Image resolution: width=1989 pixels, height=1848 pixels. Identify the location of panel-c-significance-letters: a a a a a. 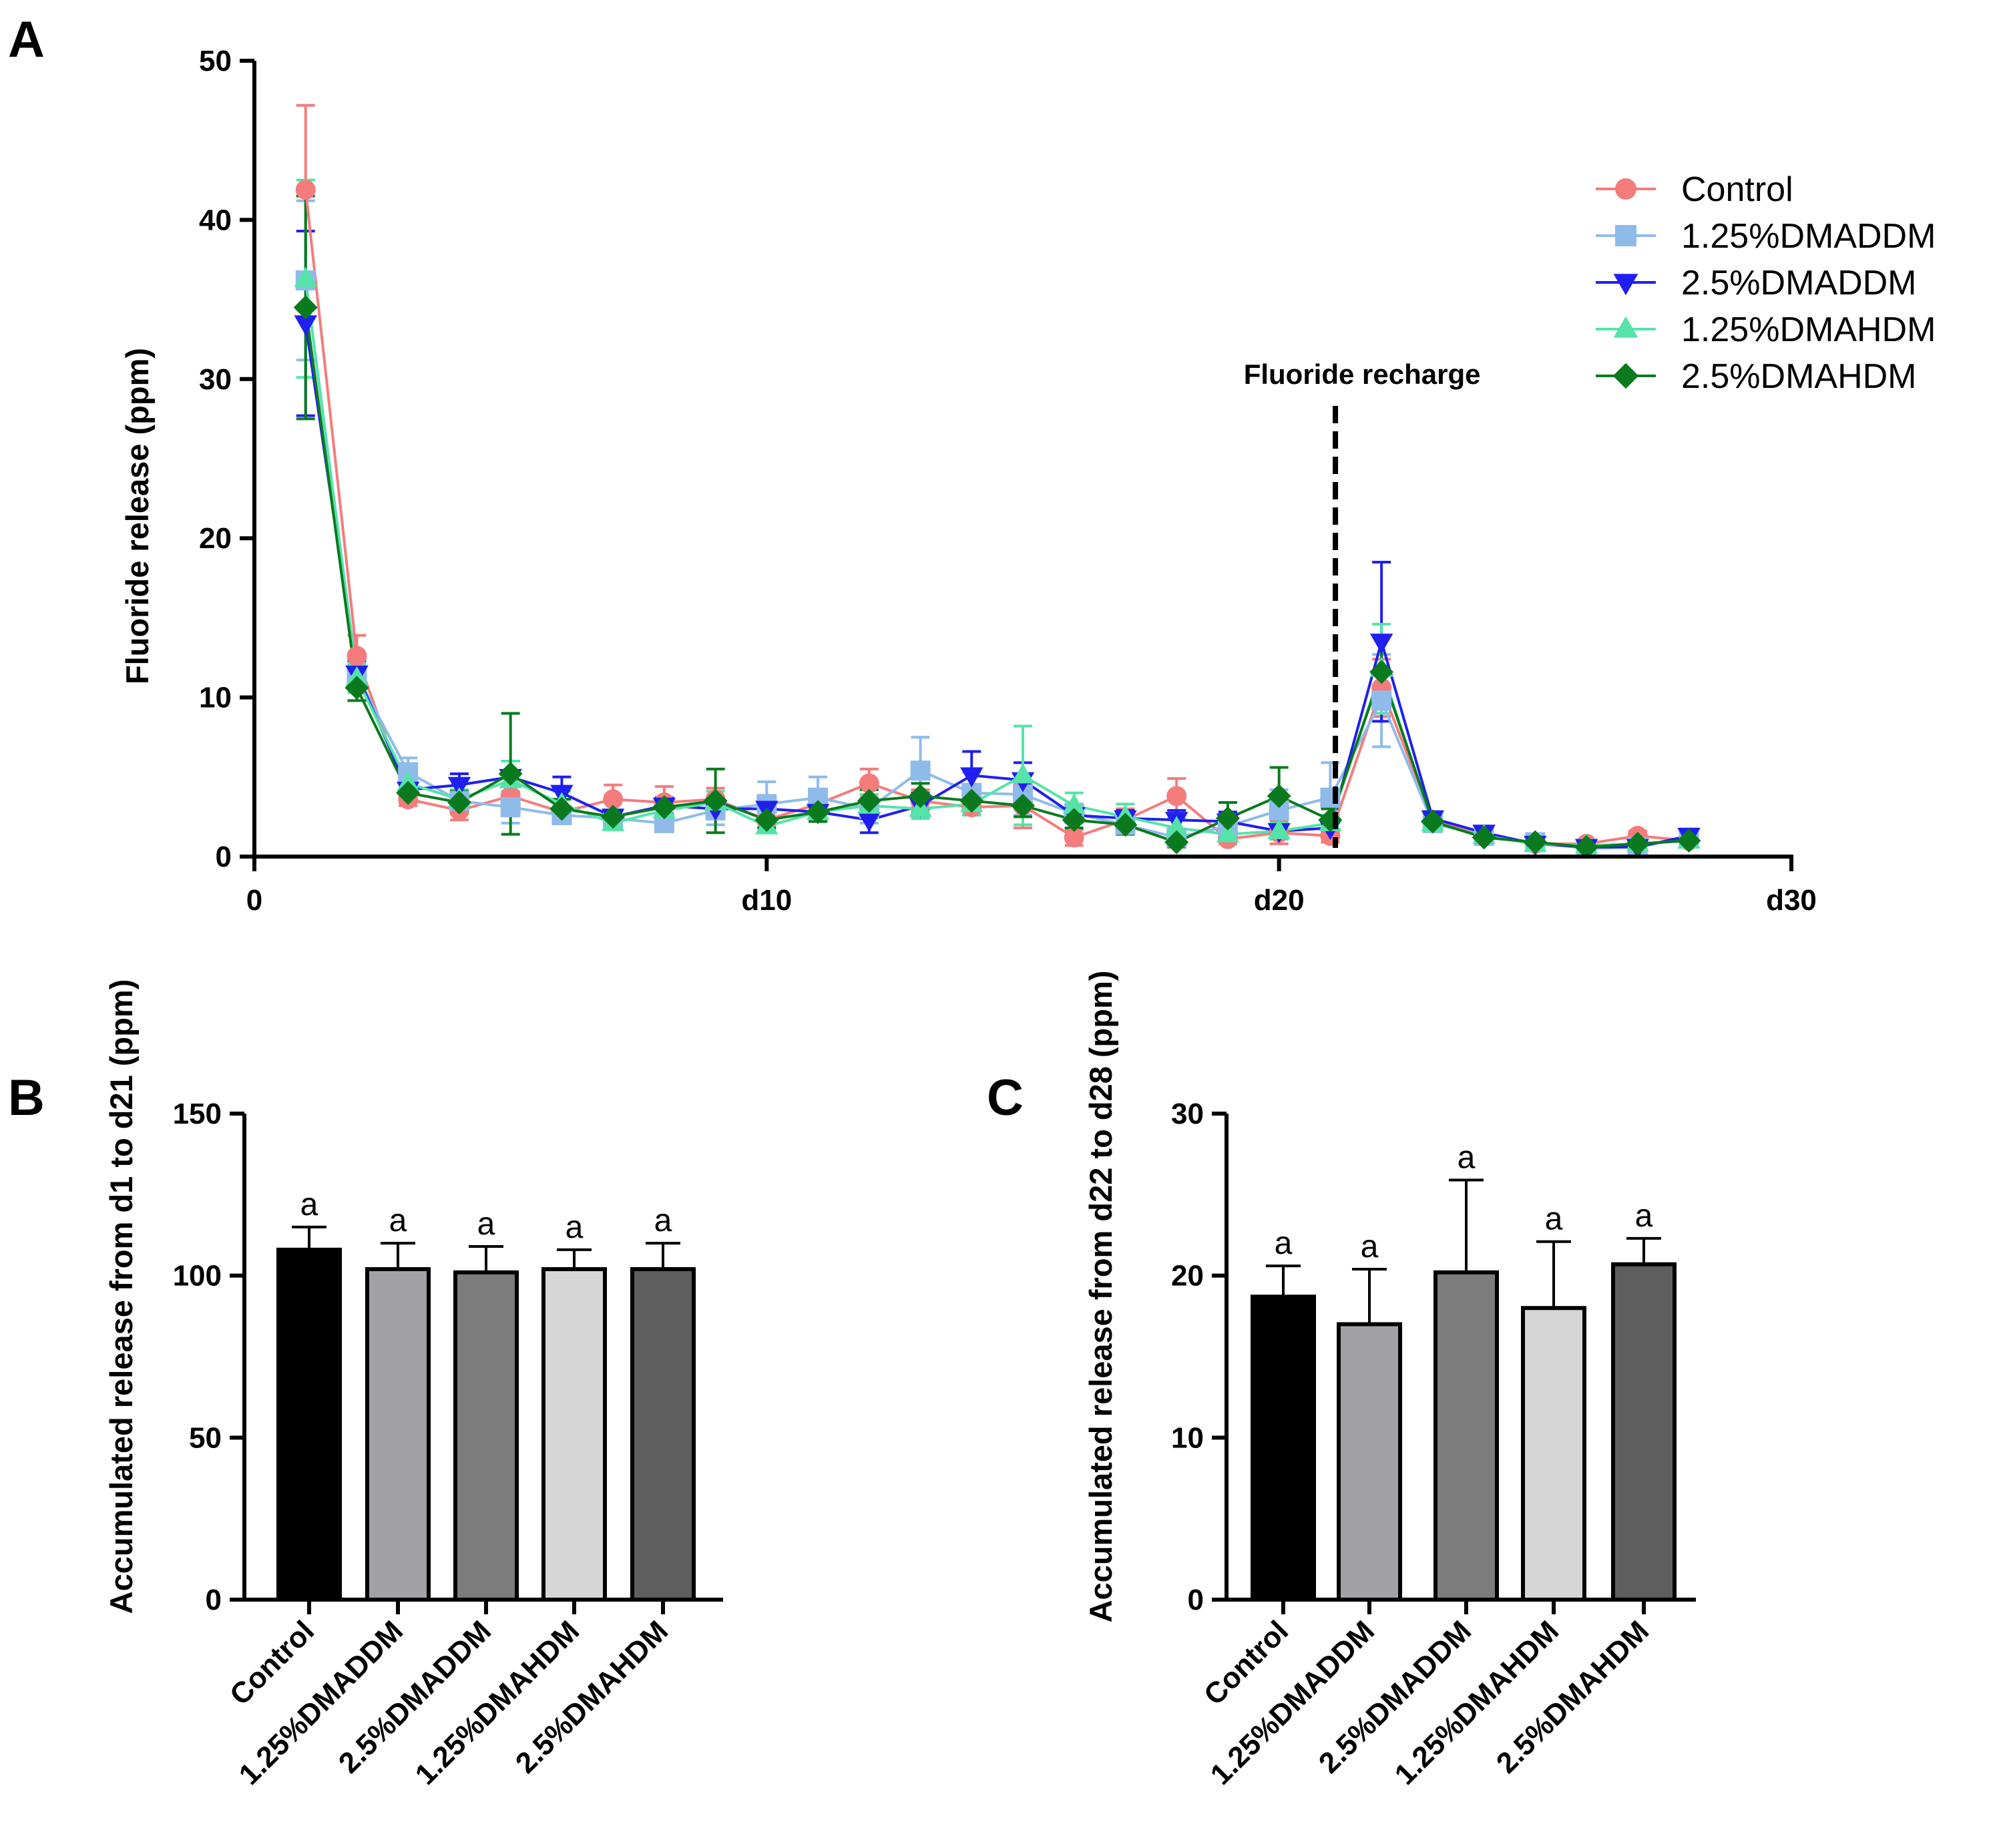
(1464, 1202).